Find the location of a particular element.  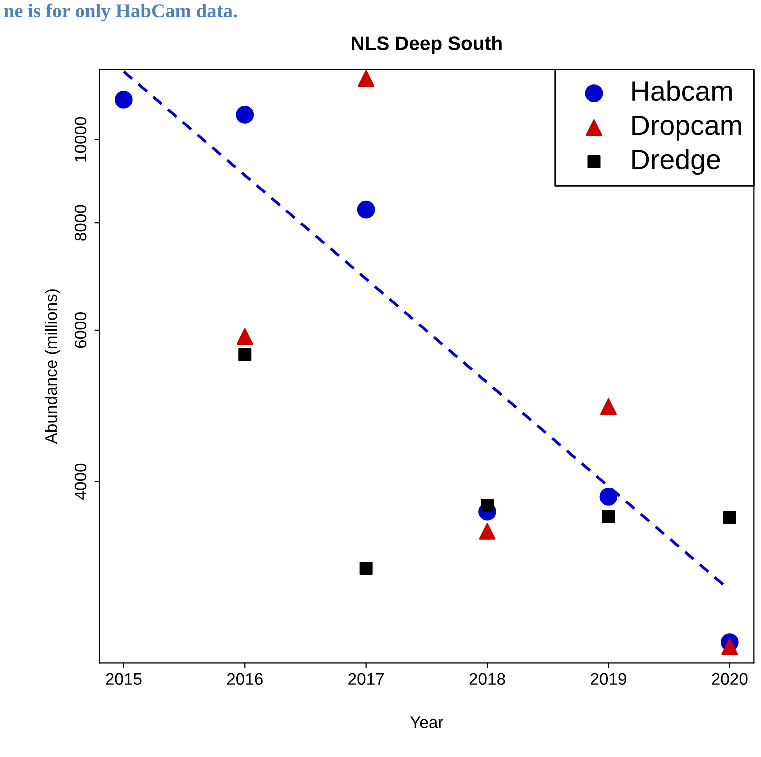

x-tick-label: 2015 is located at coordinates (124, 679).